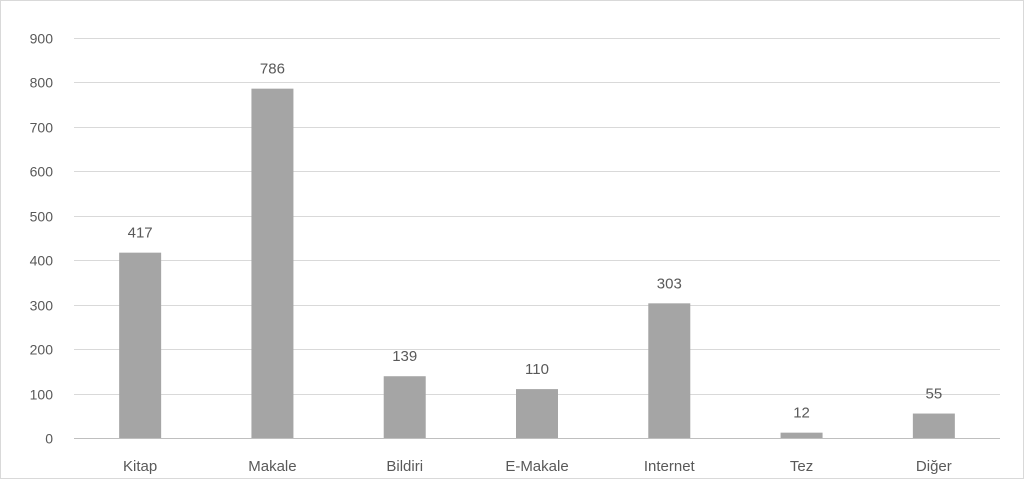 This screenshot has width=1024, height=483. Describe the element at coordinates (669, 283) in the screenshot. I see `data-label: 303` at that location.